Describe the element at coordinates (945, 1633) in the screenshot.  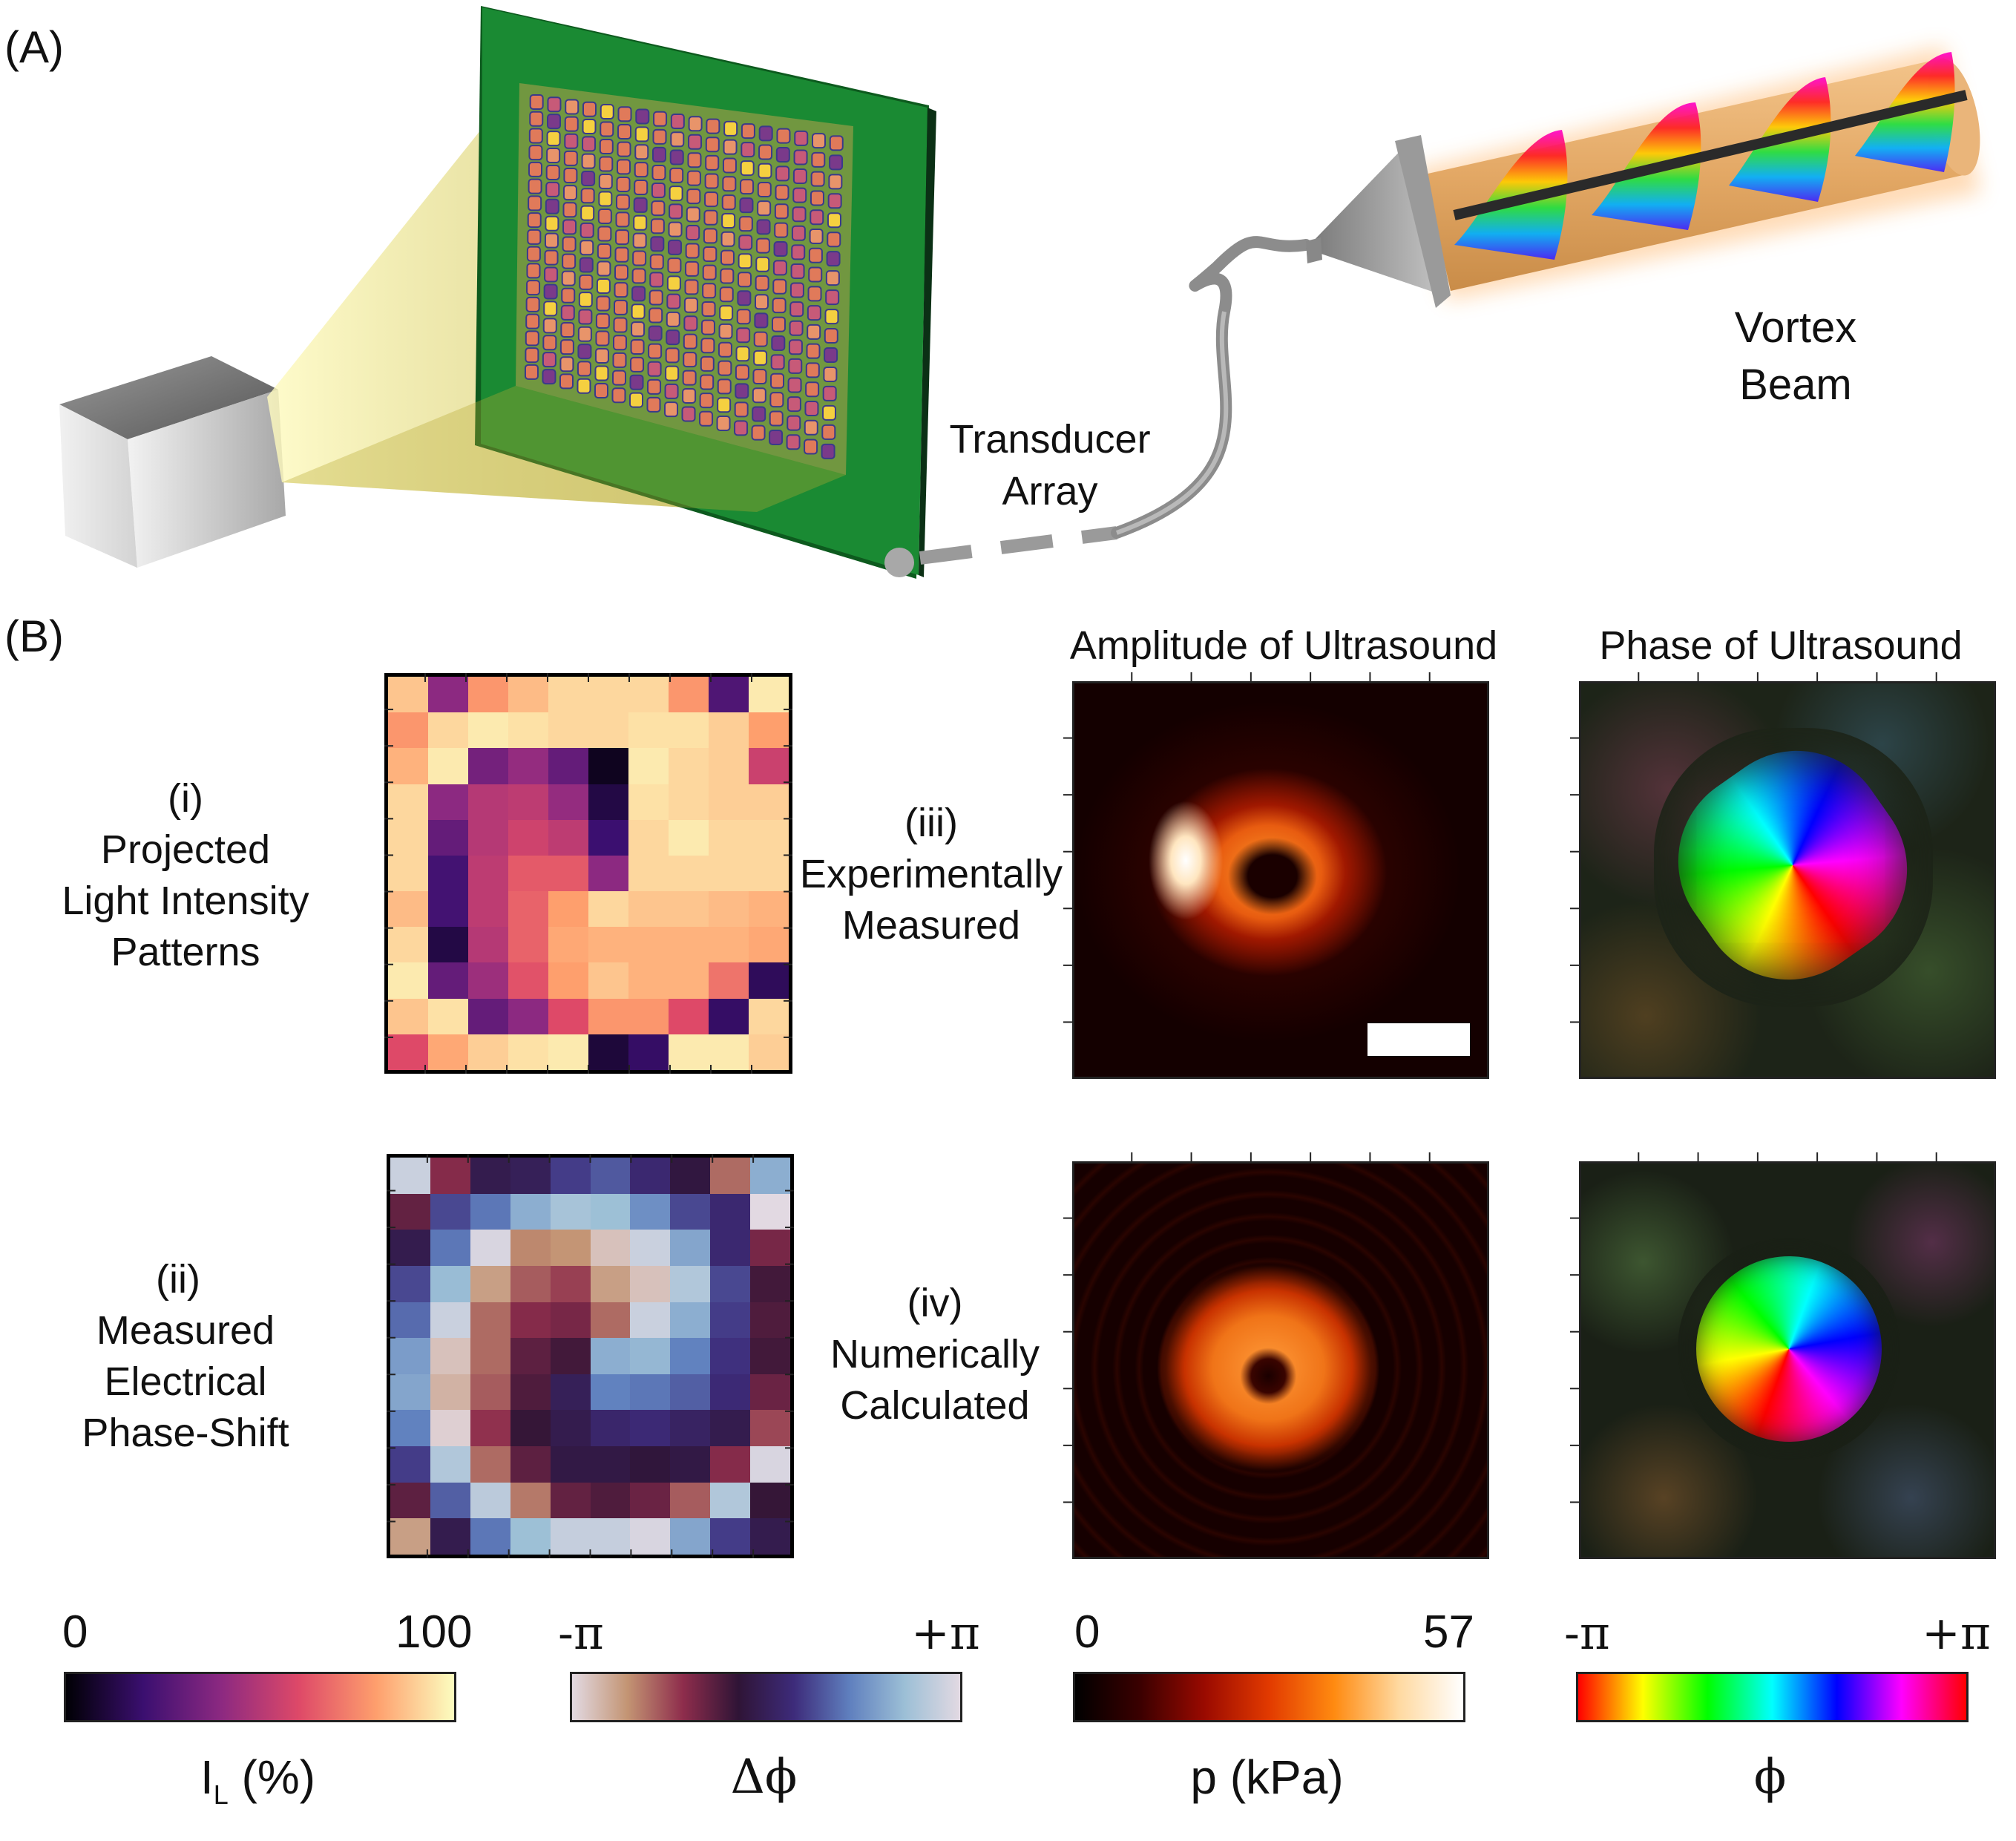
I see `colorbar-2-max: +π` at that location.